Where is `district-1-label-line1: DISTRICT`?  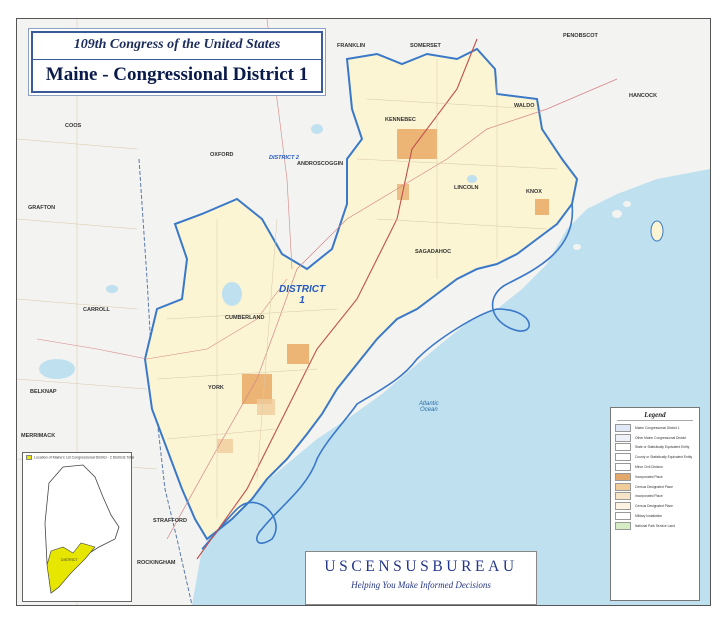 district-1-label-line1: DISTRICT is located at coordinates (302, 289).